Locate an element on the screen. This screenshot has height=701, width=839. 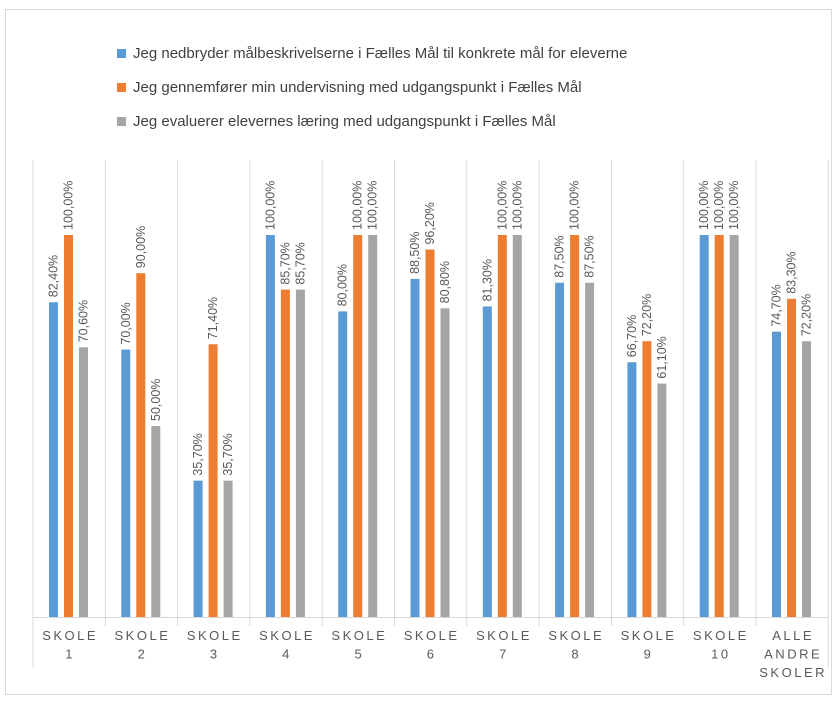
data-label: 66,70% is located at coordinates (632, 336).